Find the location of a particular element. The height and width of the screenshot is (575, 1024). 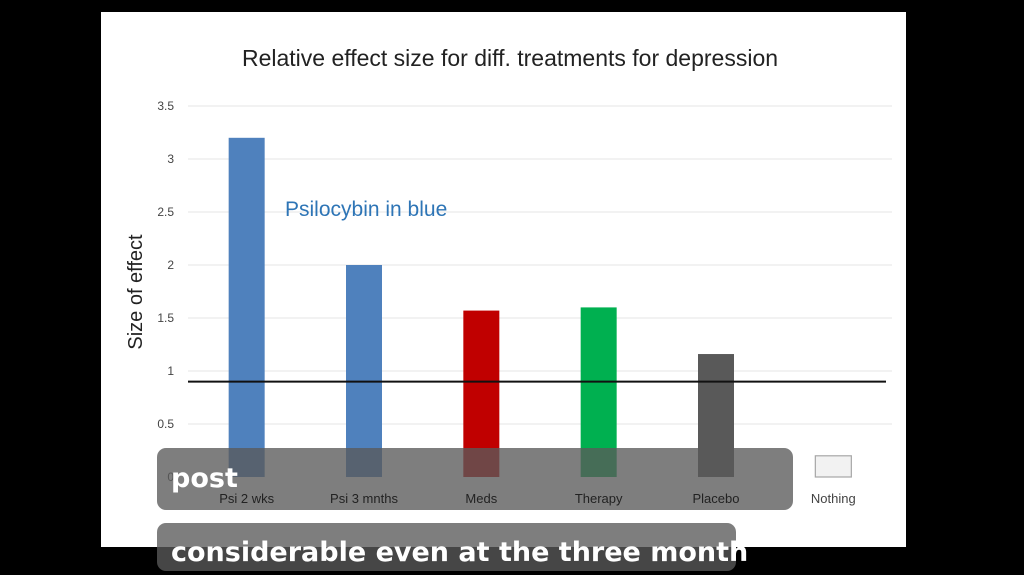

x-tick-label: Psi 2 wks is located at coordinates (246, 498).